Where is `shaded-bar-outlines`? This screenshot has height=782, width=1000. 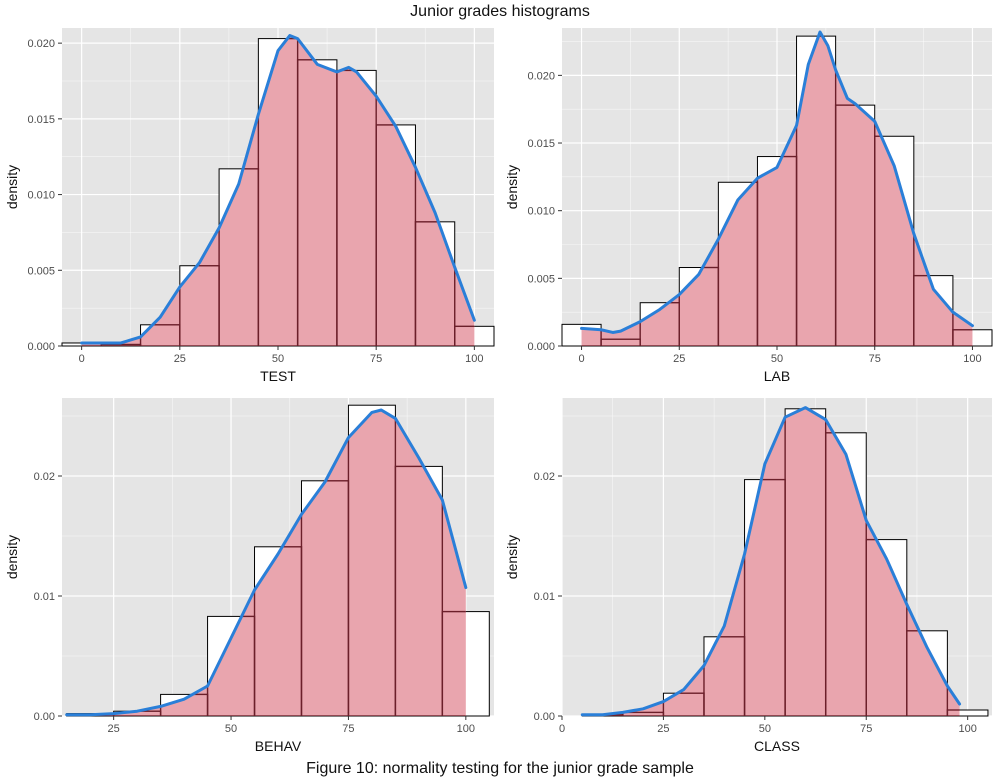
shaded-bar-outlines is located at coordinates (771, 562).